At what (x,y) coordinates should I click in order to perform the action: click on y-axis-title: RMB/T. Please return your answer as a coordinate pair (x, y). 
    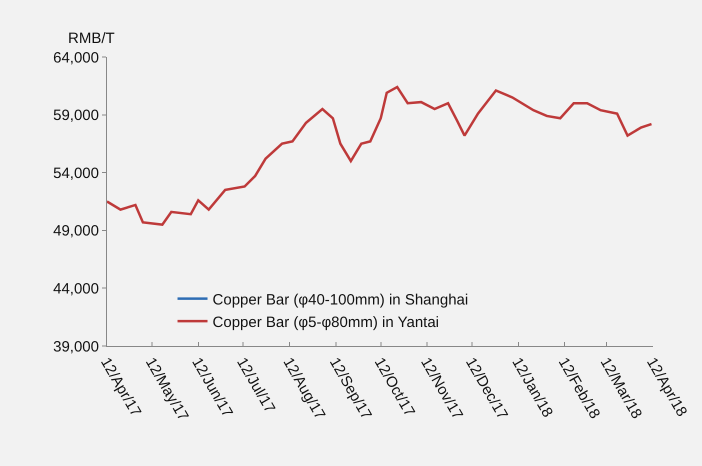
    Looking at the image, I should click on (91, 38).